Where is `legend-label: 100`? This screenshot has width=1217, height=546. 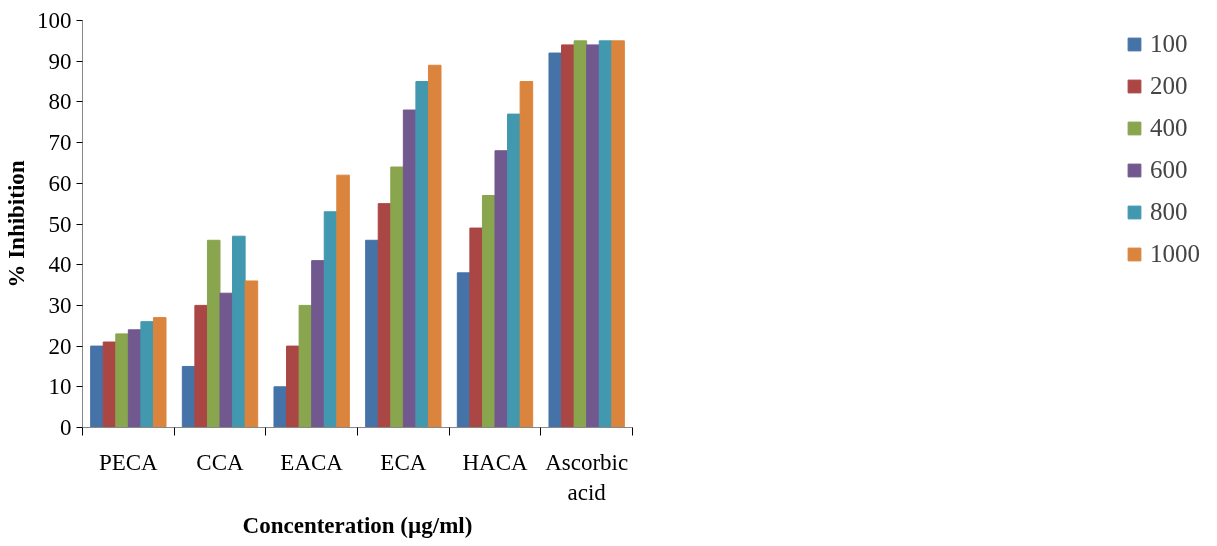
legend-label: 100 is located at coordinates (1169, 44).